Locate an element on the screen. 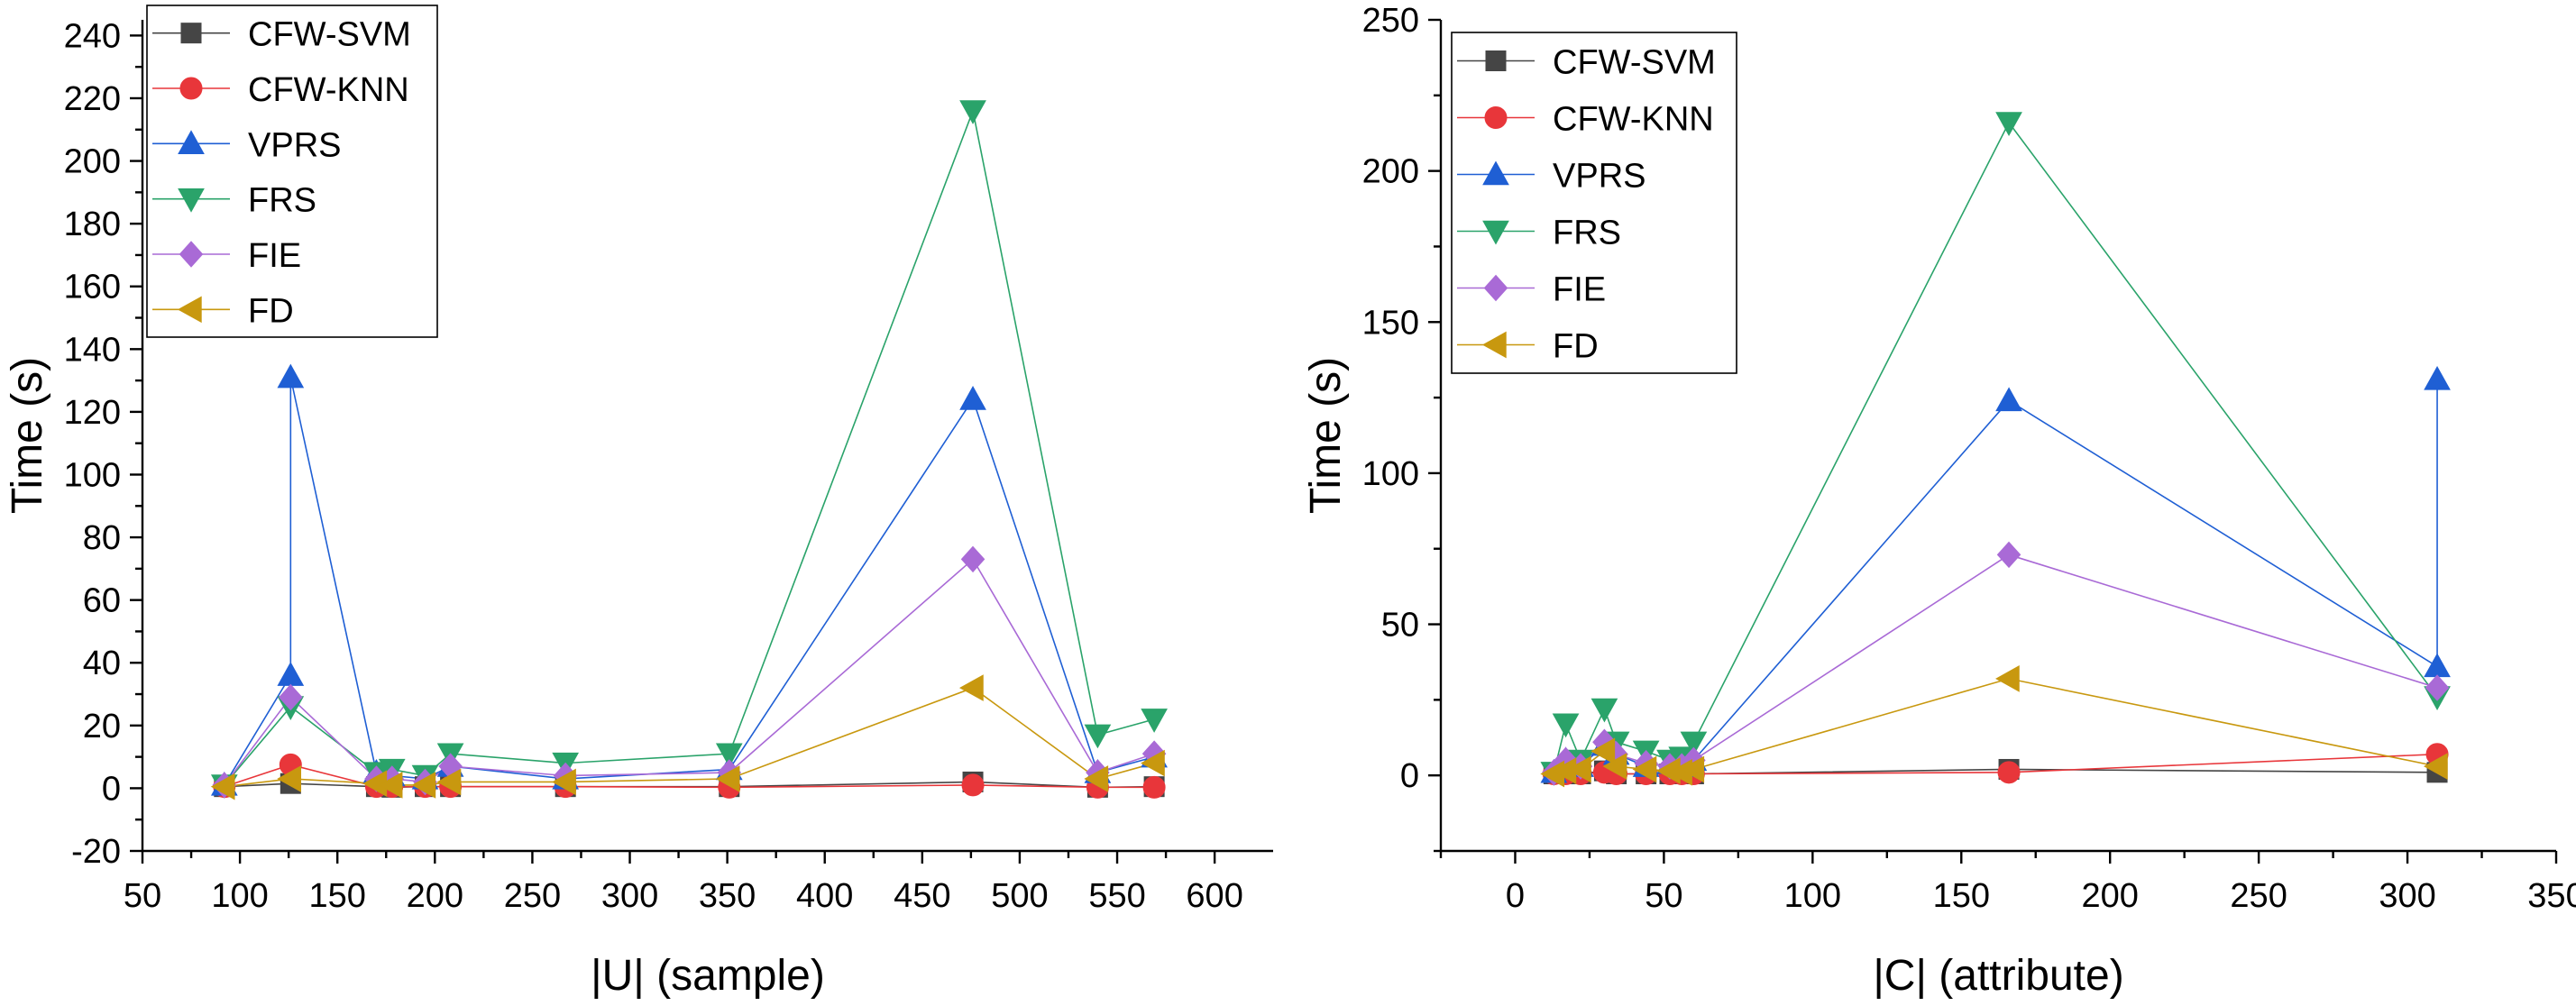 The height and width of the screenshot is (1006, 2576). series-line-vprs is located at coordinates (1995, 576).